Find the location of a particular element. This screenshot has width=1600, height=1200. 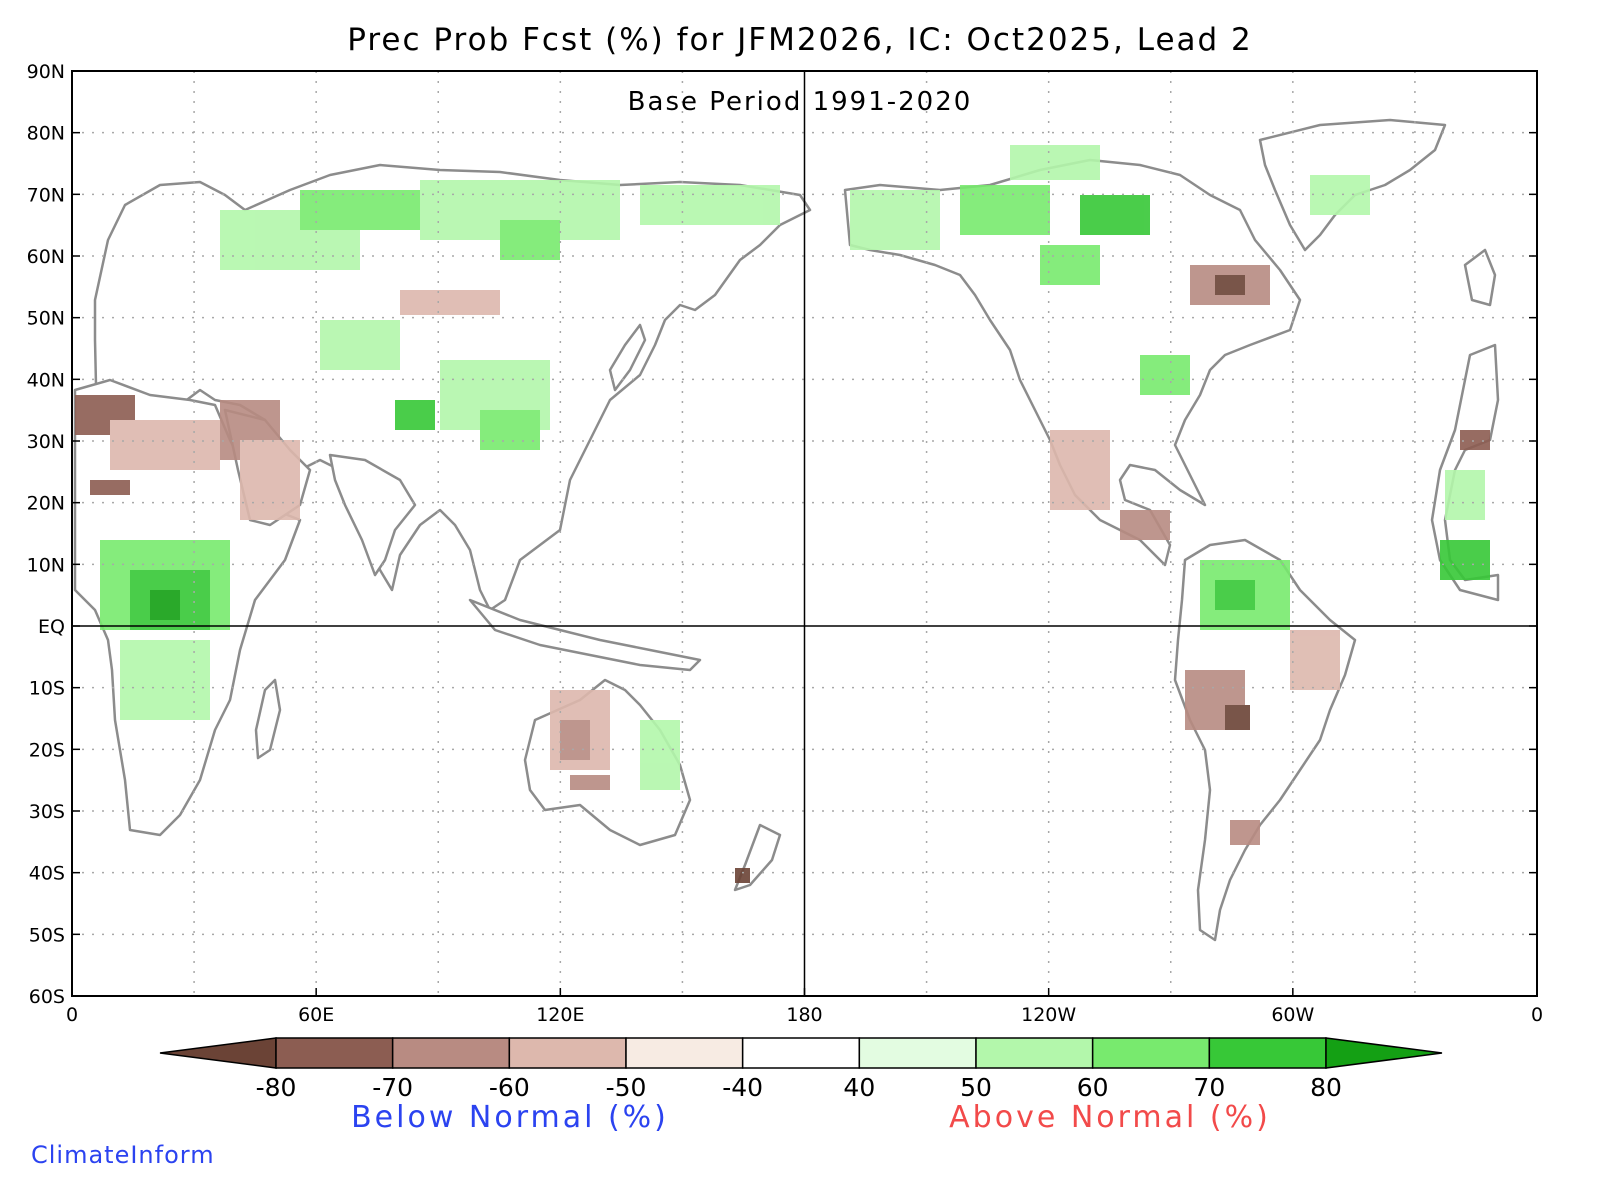

longitude-tick-label: 60E is located at coordinates (316, 1015).